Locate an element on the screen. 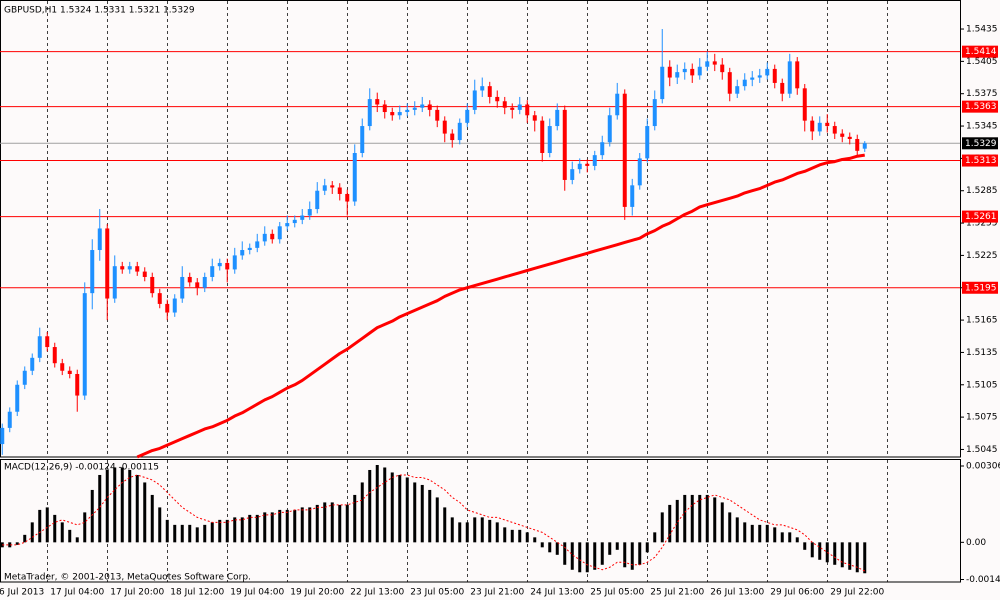  y-tick-label: 1.5075 is located at coordinates (982, 418).